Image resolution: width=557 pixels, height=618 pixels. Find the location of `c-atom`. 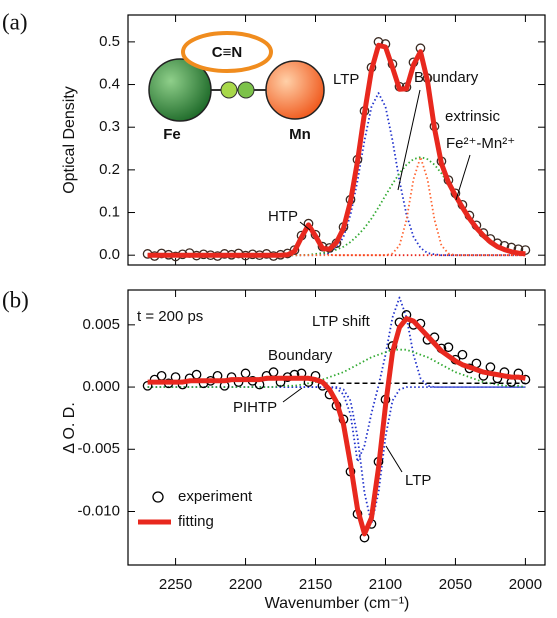

c-atom is located at coordinates (229, 90).